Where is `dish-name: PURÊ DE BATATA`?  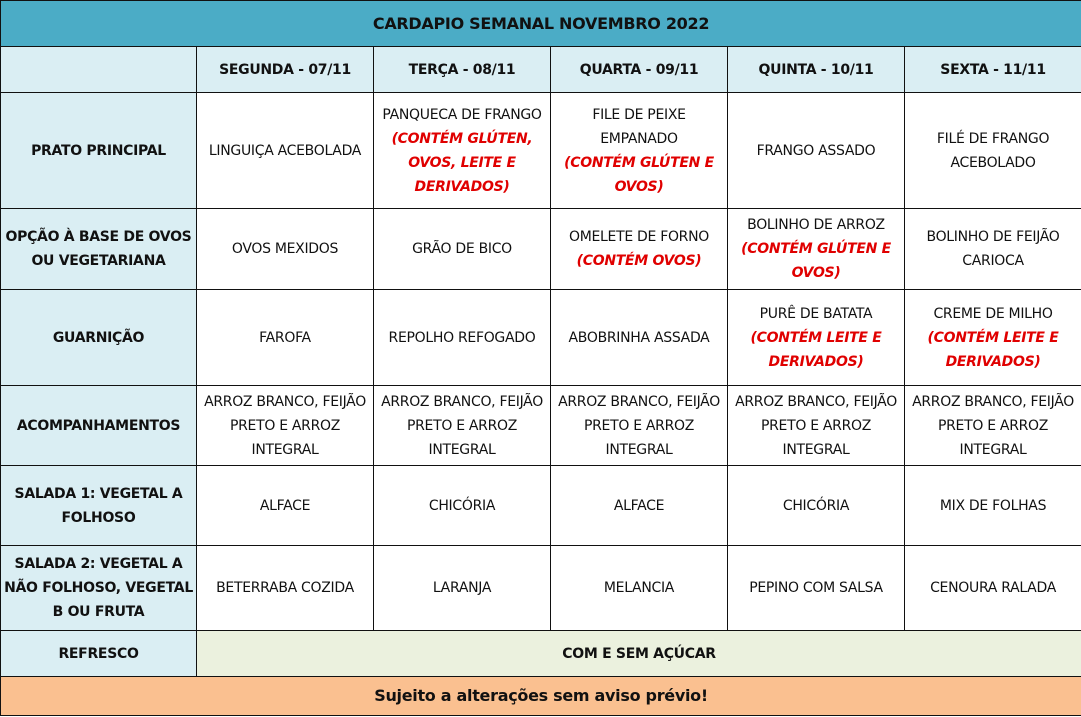
dish-name: PURÊ DE BATATA is located at coordinates (816, 313).